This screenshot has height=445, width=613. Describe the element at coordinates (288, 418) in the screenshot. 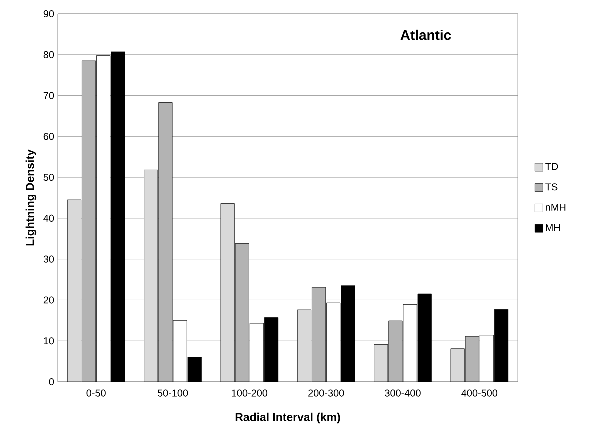

I see `x-axis-title: Radial Interval (km)` at that location.